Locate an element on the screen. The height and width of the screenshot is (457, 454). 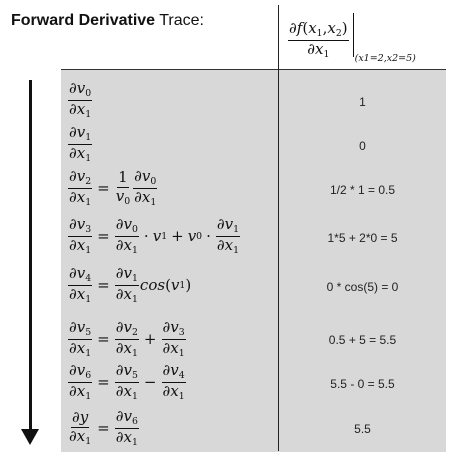
trace-row-v0: ∂v0 ∂x1 is located at coordinates (80, 99).